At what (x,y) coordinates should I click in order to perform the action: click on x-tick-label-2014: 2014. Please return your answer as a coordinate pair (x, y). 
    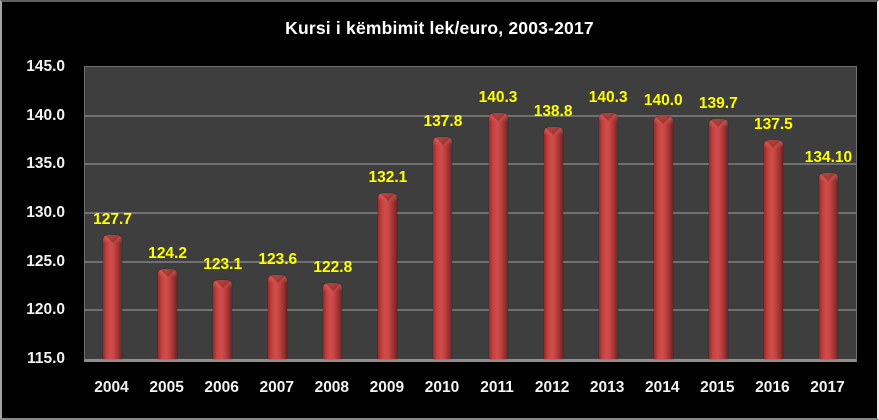
    Looking at the image, I should click on (662, 387).